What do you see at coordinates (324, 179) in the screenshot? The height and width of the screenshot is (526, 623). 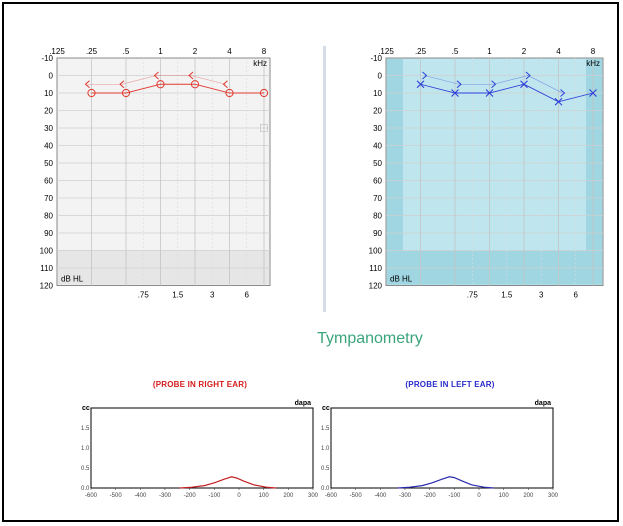 I see `panel-divider` at bounding box center [324, 179].